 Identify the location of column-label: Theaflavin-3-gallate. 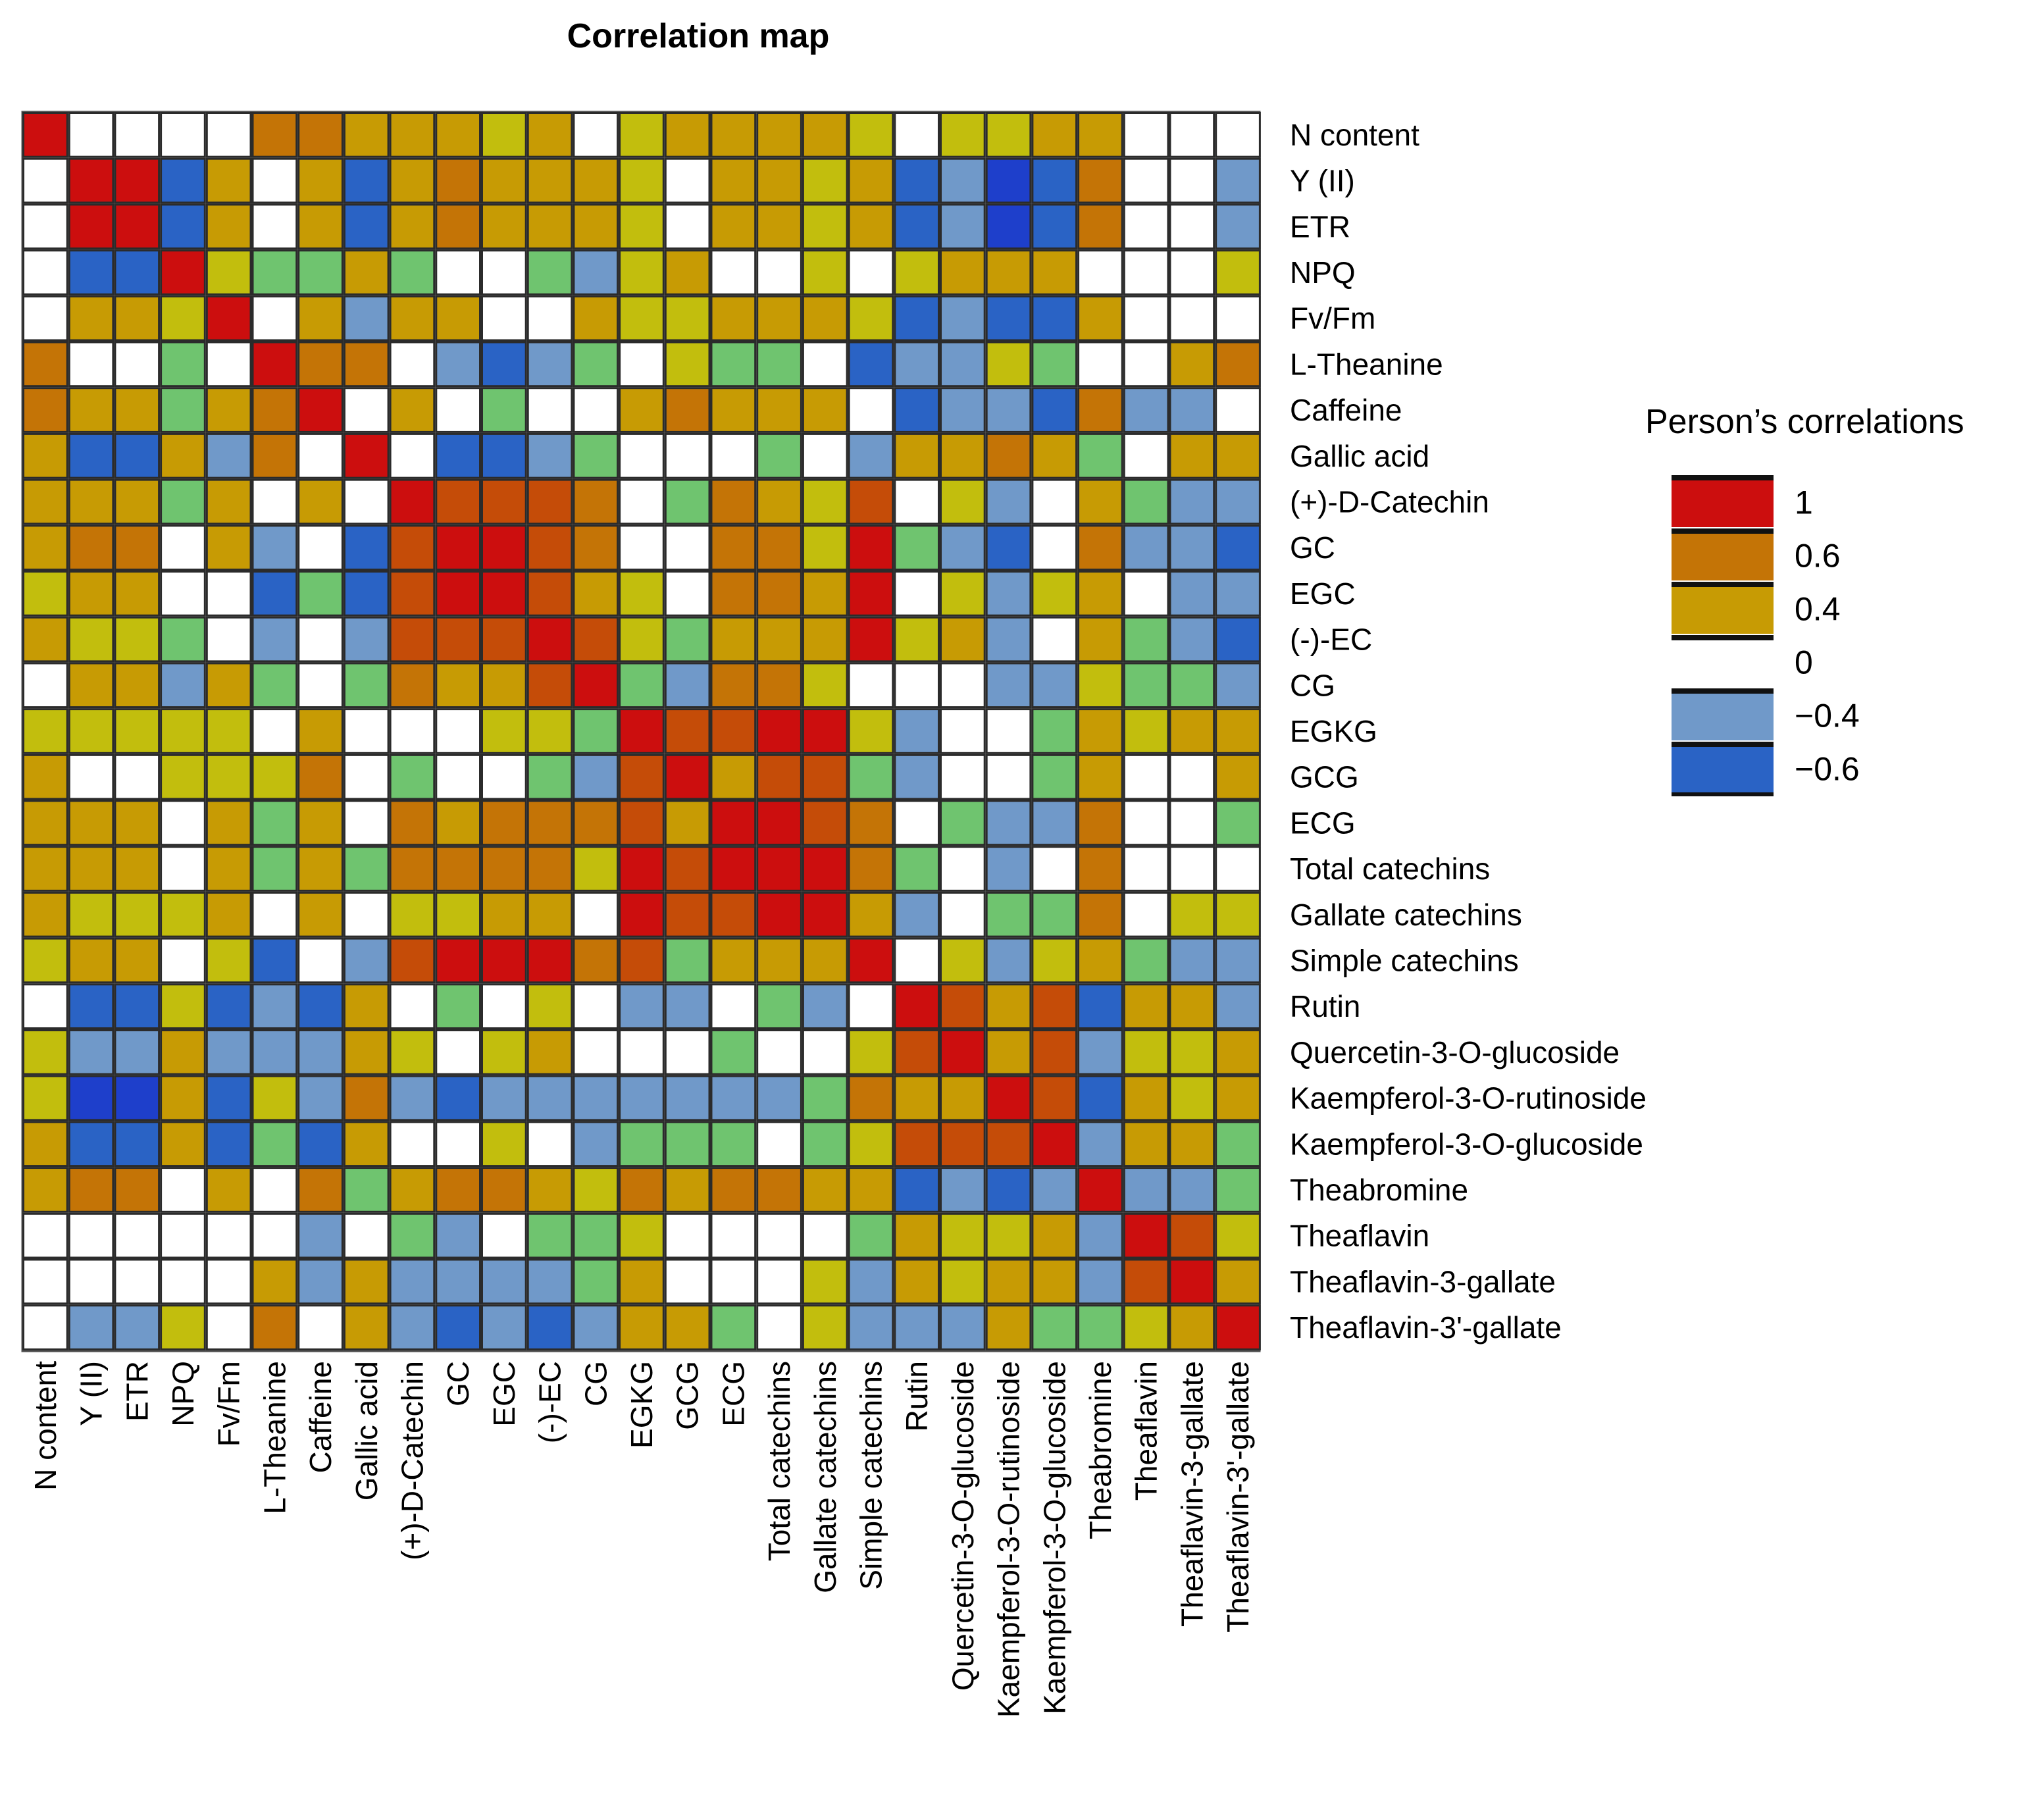
(1192, 1494).